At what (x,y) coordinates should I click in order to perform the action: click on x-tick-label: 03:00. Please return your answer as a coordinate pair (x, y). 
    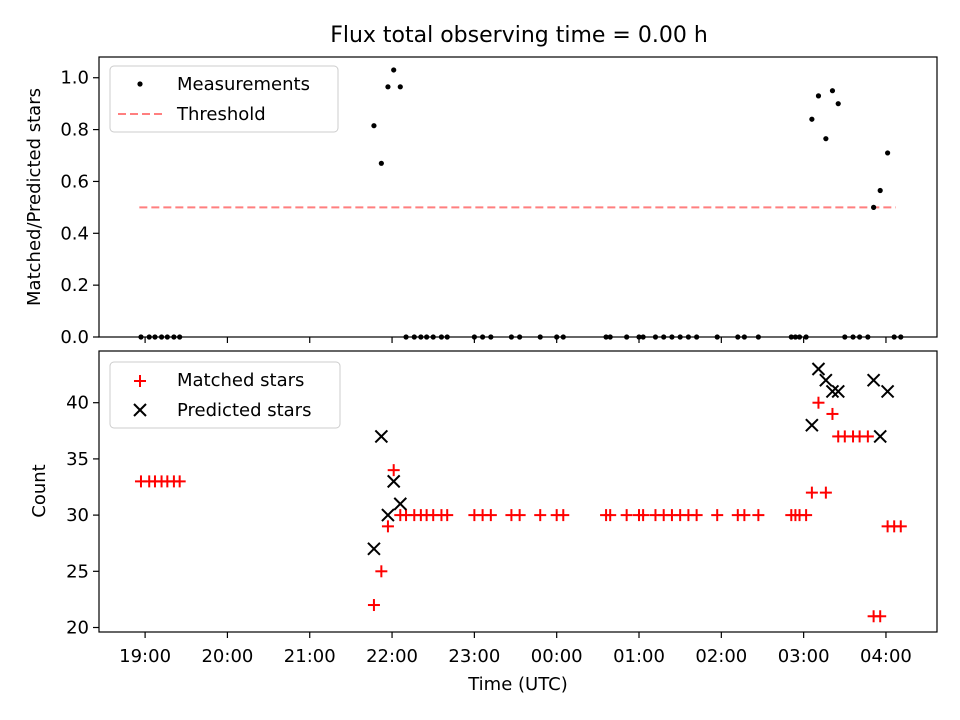
    Looking at the image, I should click on (804, 656).